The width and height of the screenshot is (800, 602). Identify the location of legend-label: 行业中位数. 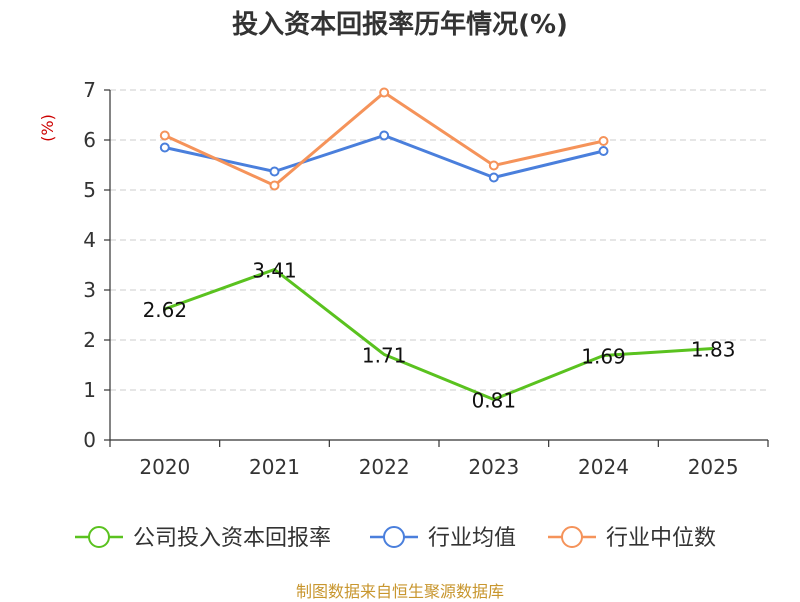
(661, 538).